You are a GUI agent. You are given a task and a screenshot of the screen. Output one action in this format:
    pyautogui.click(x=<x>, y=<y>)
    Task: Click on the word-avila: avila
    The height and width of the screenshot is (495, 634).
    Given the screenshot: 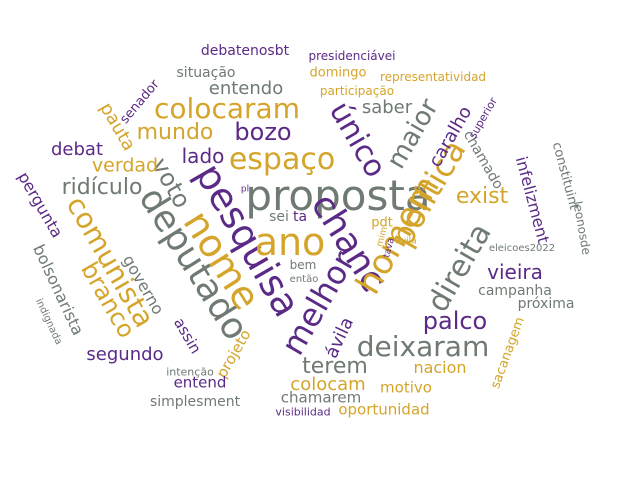 What is the action you would take?
    pyautogui.click(x=406, y=241)
    